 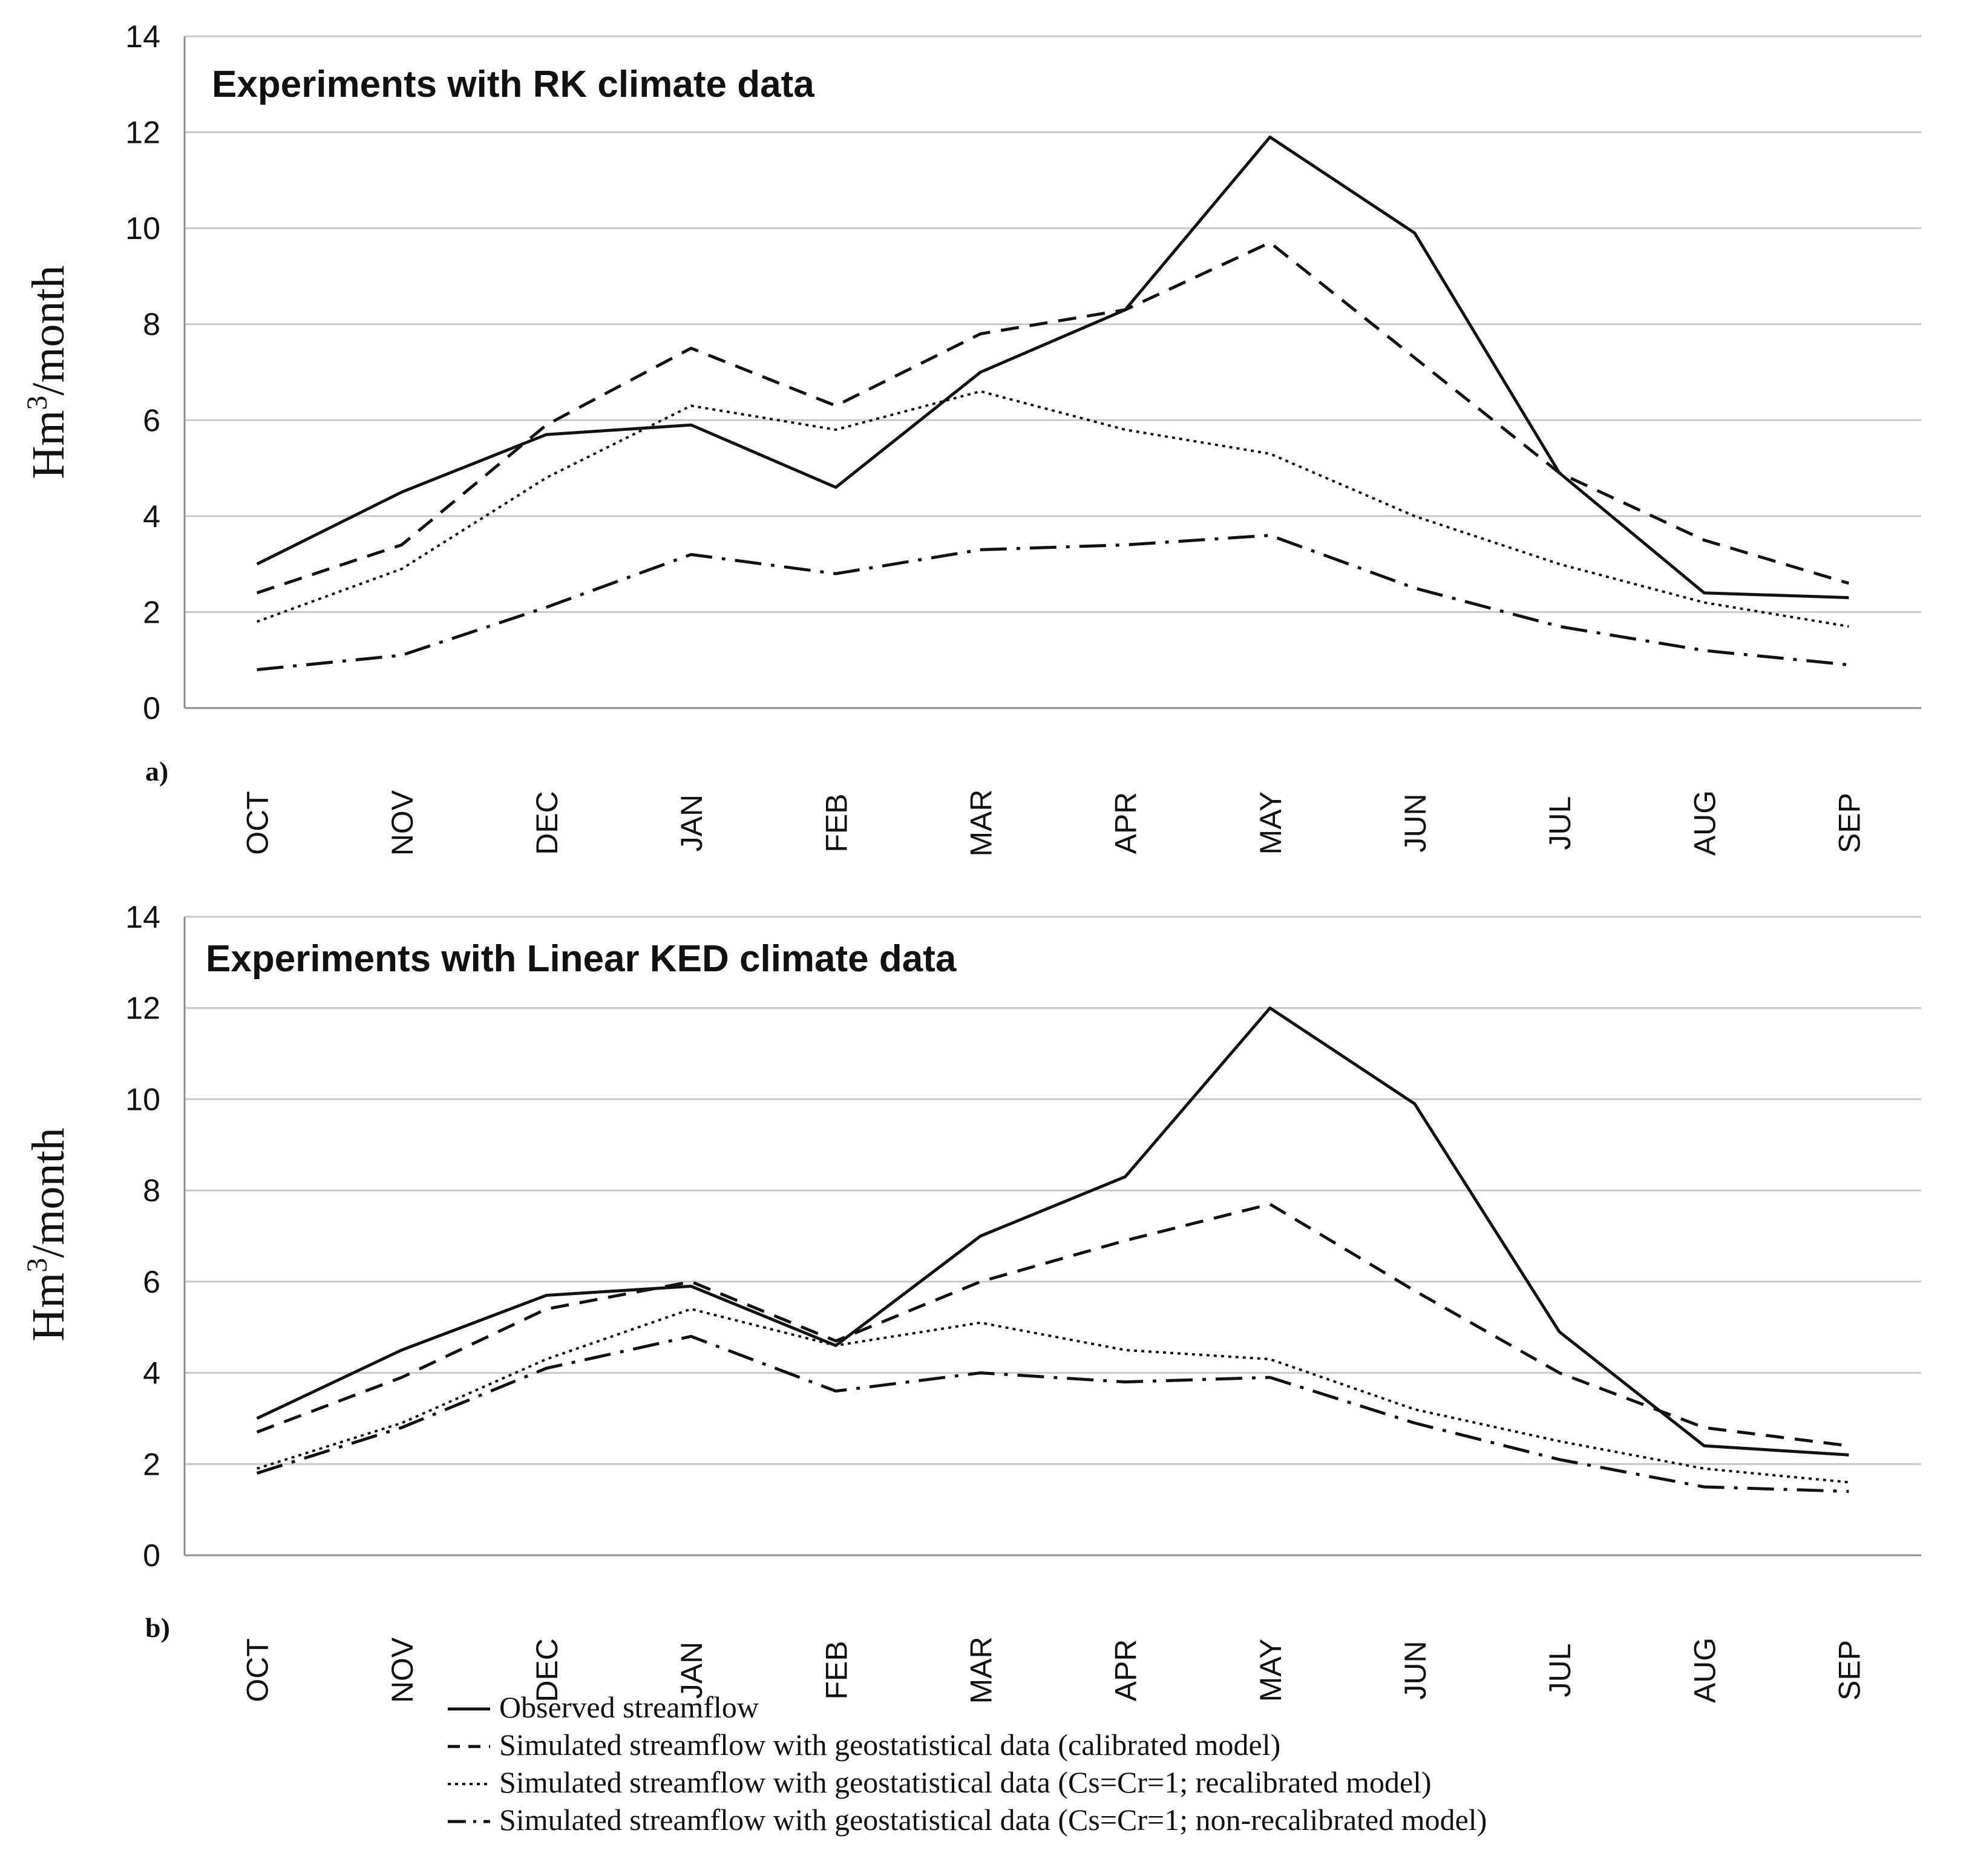 What do you see at coordinates (1271, 823) in the screenshot?
I see `panel-a-x-tick-label: MAY` at bounding box center [1271, 823].